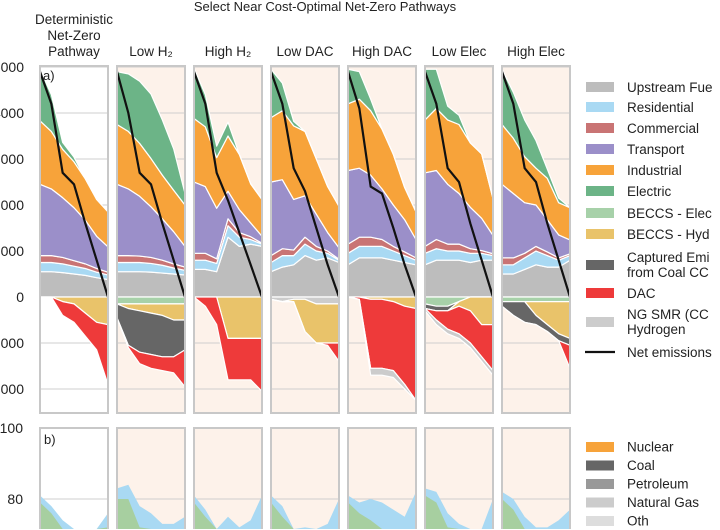 The image size is (720, 530). I want to click on y-tick-label: 100, so click(11, 428).